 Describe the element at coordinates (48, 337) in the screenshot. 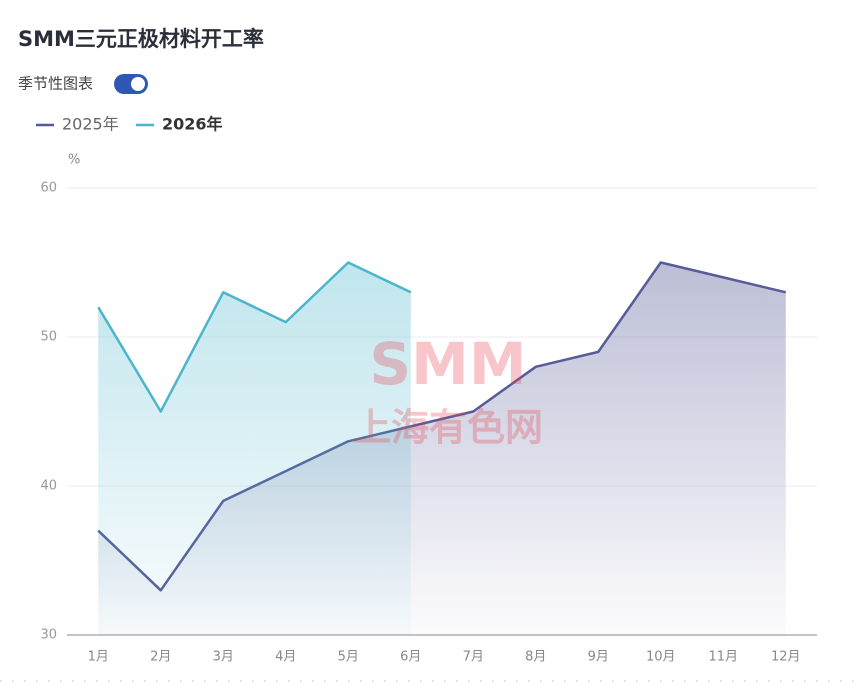

I see `y-tick-label: 50` at that location.